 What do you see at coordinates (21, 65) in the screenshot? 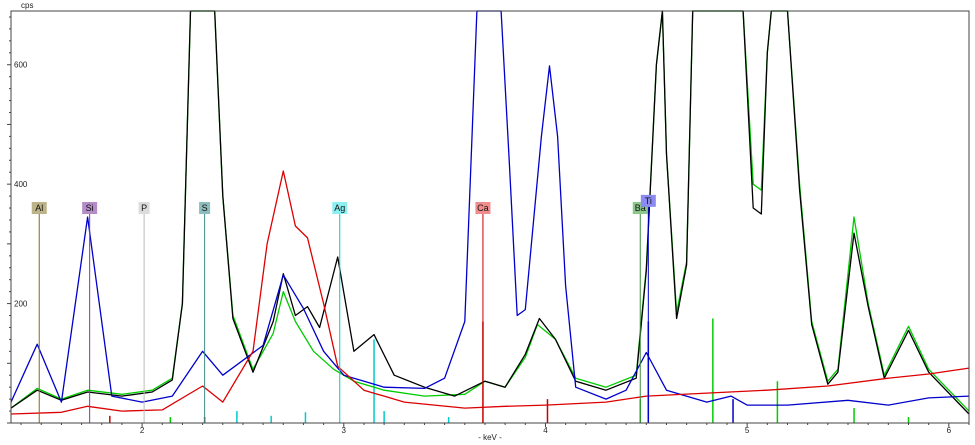
I see `y-tick-label: 600` at bounding box center [21, 65].